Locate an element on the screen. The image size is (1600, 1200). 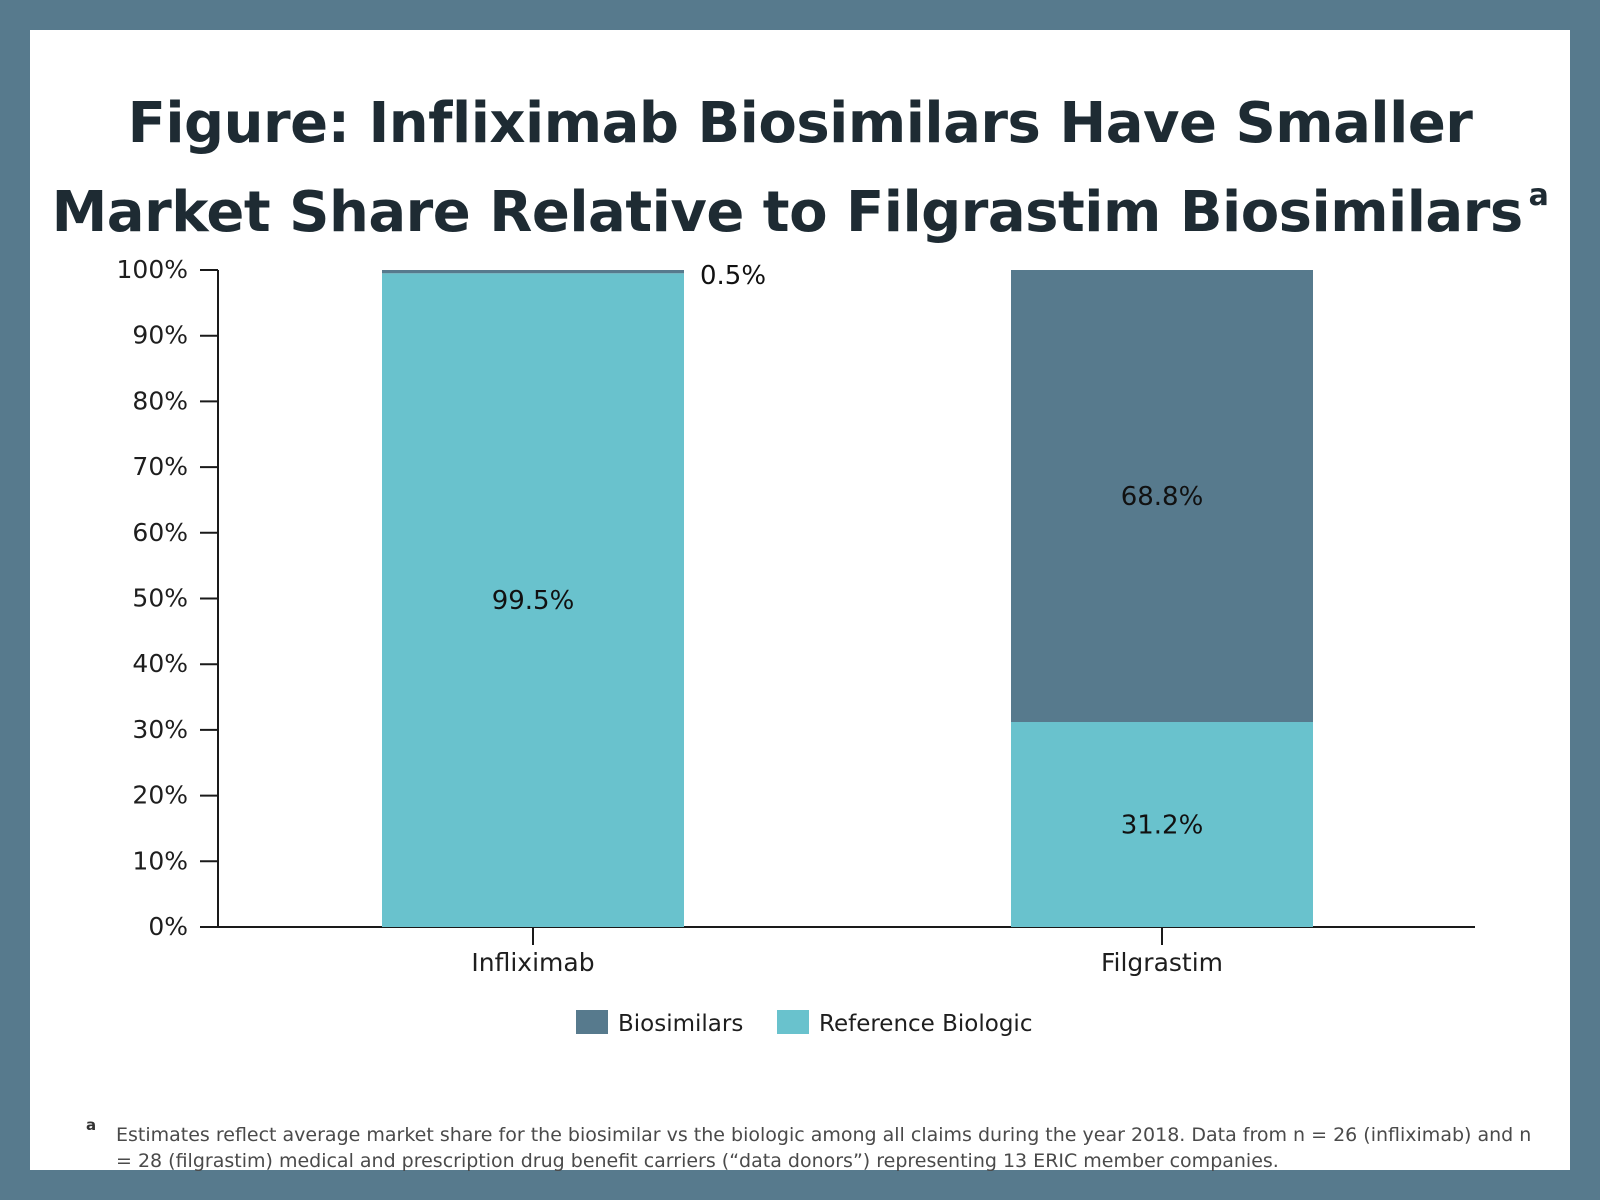
y-tick-label: 40% is located at coordinates (160, 663).